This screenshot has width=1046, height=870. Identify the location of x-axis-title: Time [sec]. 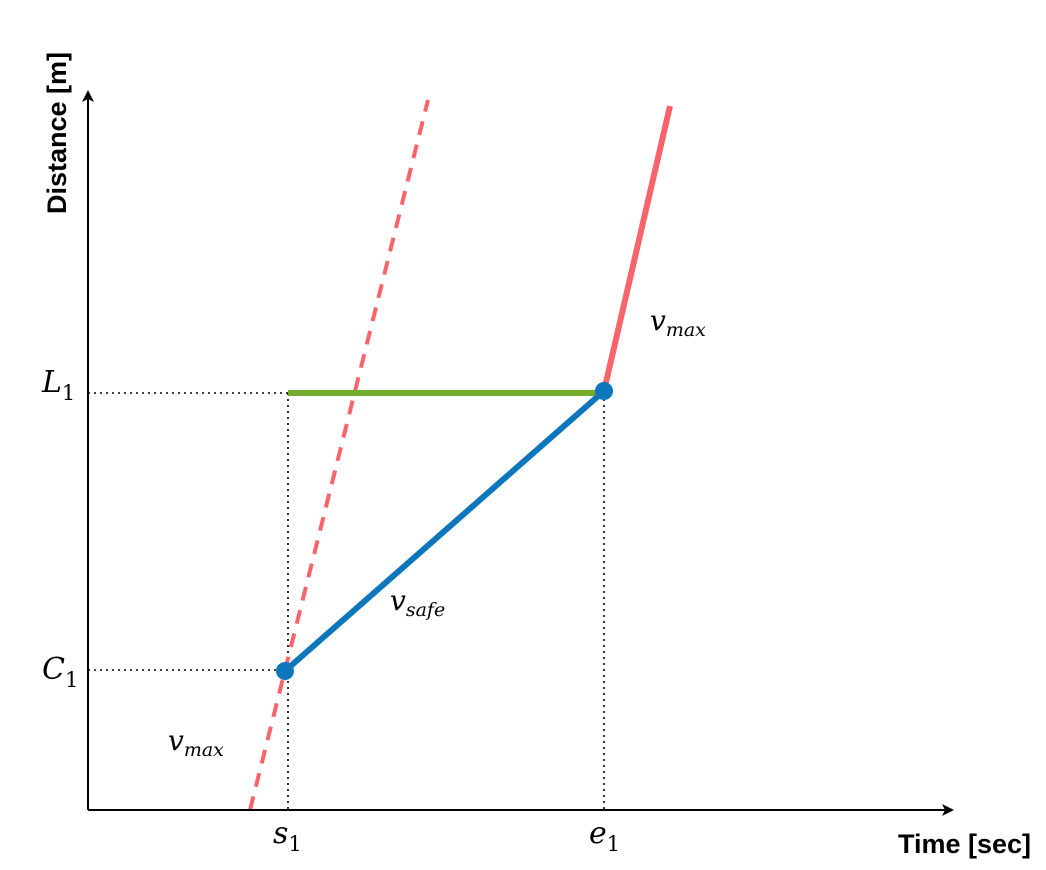
(964, 844).